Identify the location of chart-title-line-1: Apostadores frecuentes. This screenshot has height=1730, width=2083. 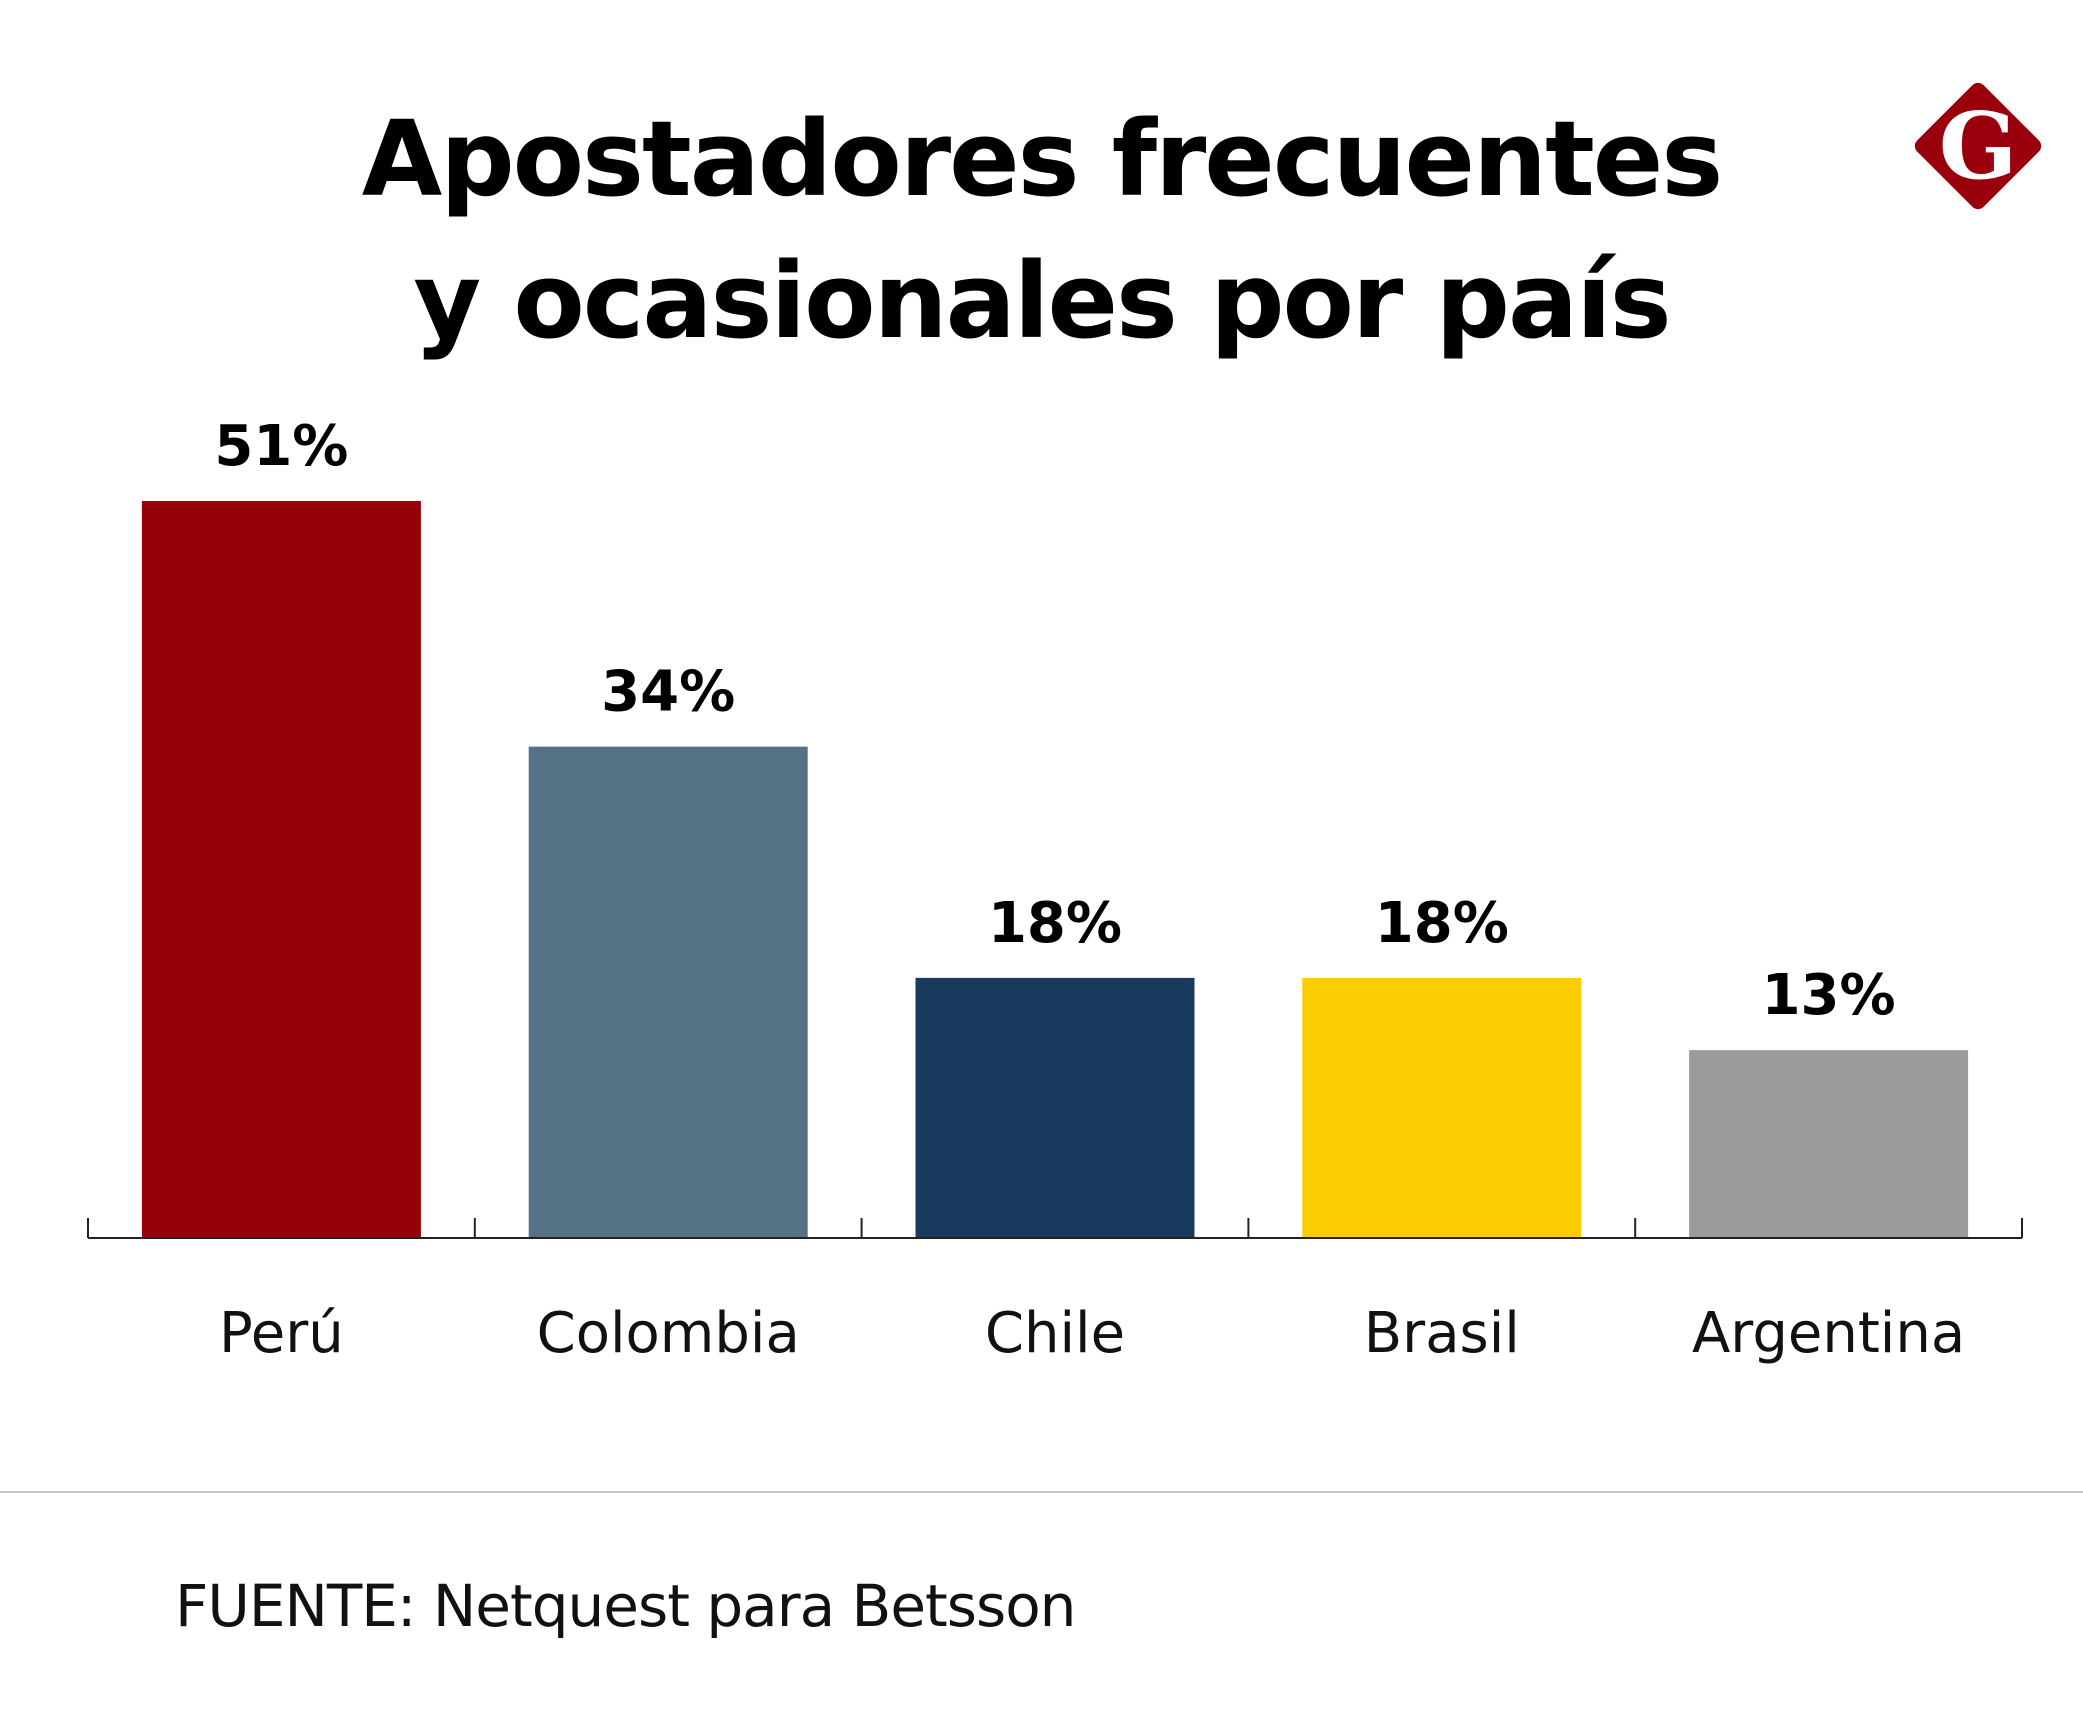
(1042, 159).